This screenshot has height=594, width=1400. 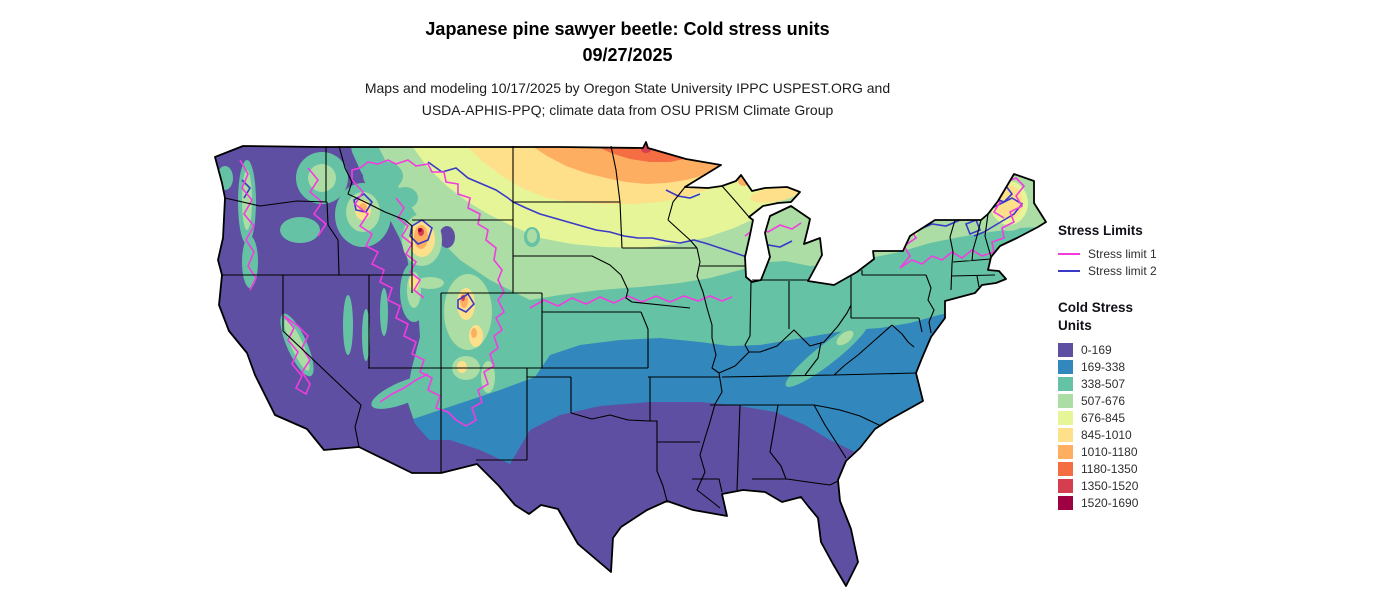 What do you see at coordinates (1106, 434) in the screenshot?
I see `range-label: 845-1010` at bounding box center [1106, 434].